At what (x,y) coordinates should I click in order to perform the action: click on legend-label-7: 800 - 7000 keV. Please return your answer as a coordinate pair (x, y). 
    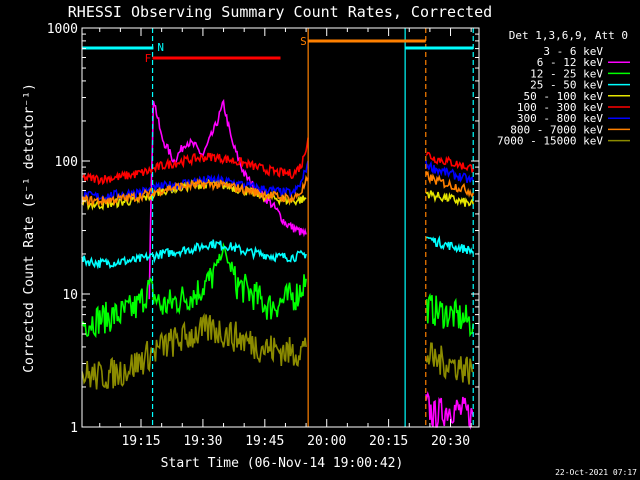
    Looking at the image, I should click on (556, 129).